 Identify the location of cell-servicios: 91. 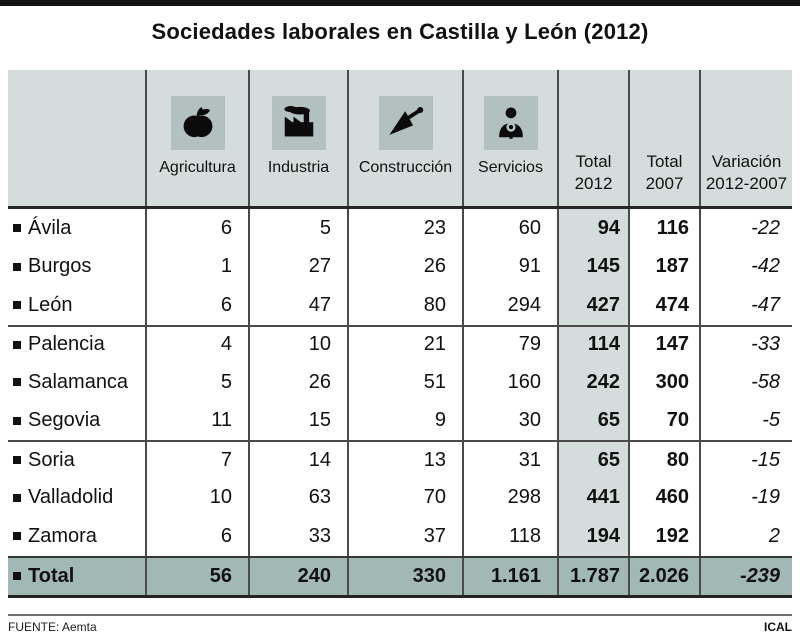
(509, 266).